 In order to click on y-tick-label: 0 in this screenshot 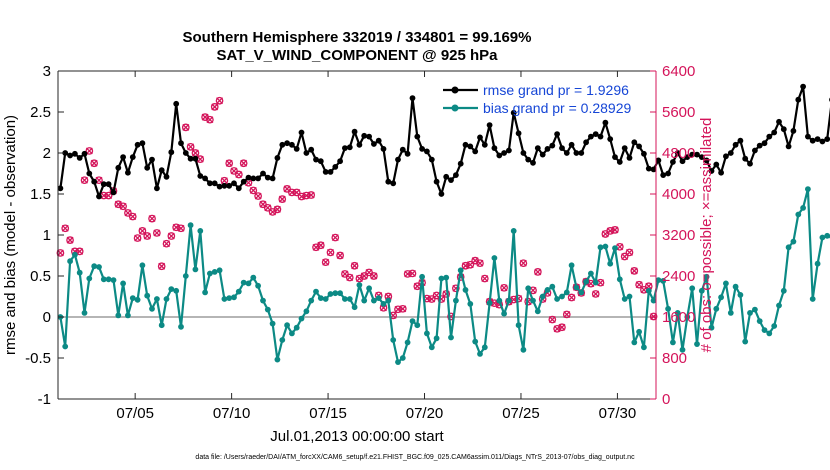, I will do `click(47, 317)`.